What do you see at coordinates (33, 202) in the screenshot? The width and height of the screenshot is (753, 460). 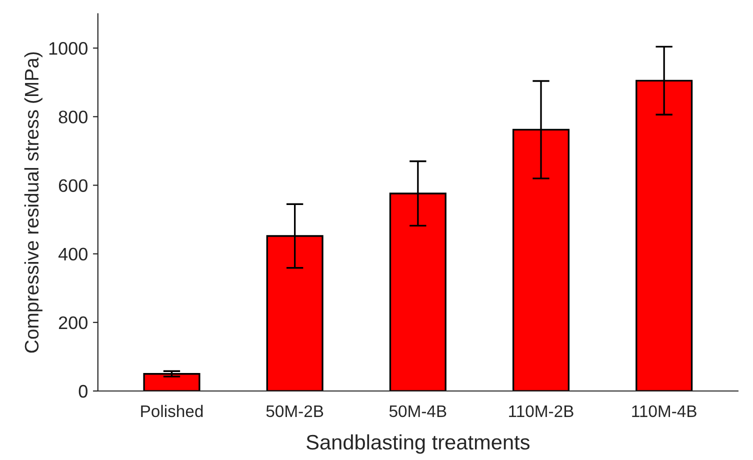 I see `y-axis-title: Compressive residual stress (MPa)` at bounding box center [33, 202].